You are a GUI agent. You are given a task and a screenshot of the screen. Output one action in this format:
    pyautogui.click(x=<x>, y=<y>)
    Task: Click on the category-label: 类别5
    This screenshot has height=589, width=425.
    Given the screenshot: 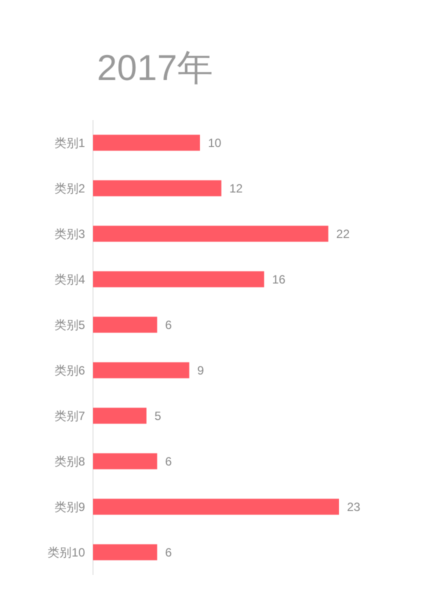 What is the action you would take?
    pyautogui.click(x=69, y=325)
    